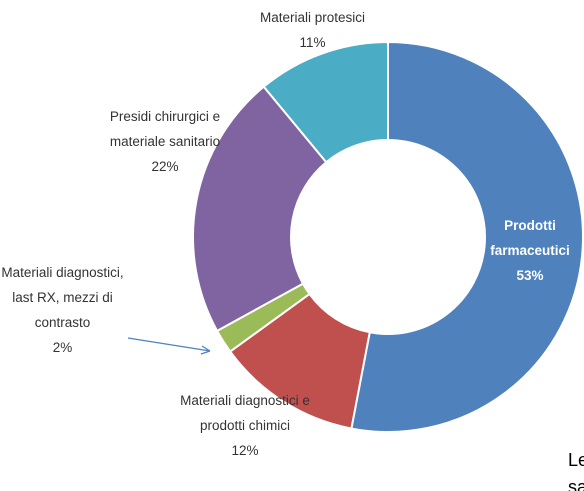  What do you see at coordinates (245, 450) in the screenshot?
I see `value-label: 12%` at bounding box center [245, 450].